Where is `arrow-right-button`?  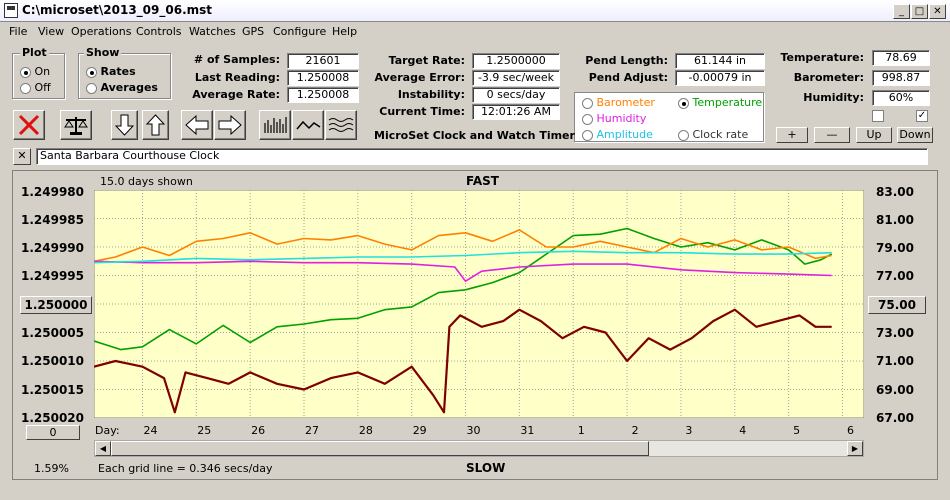
arrow-right-button is located at coordinates (230, 125).